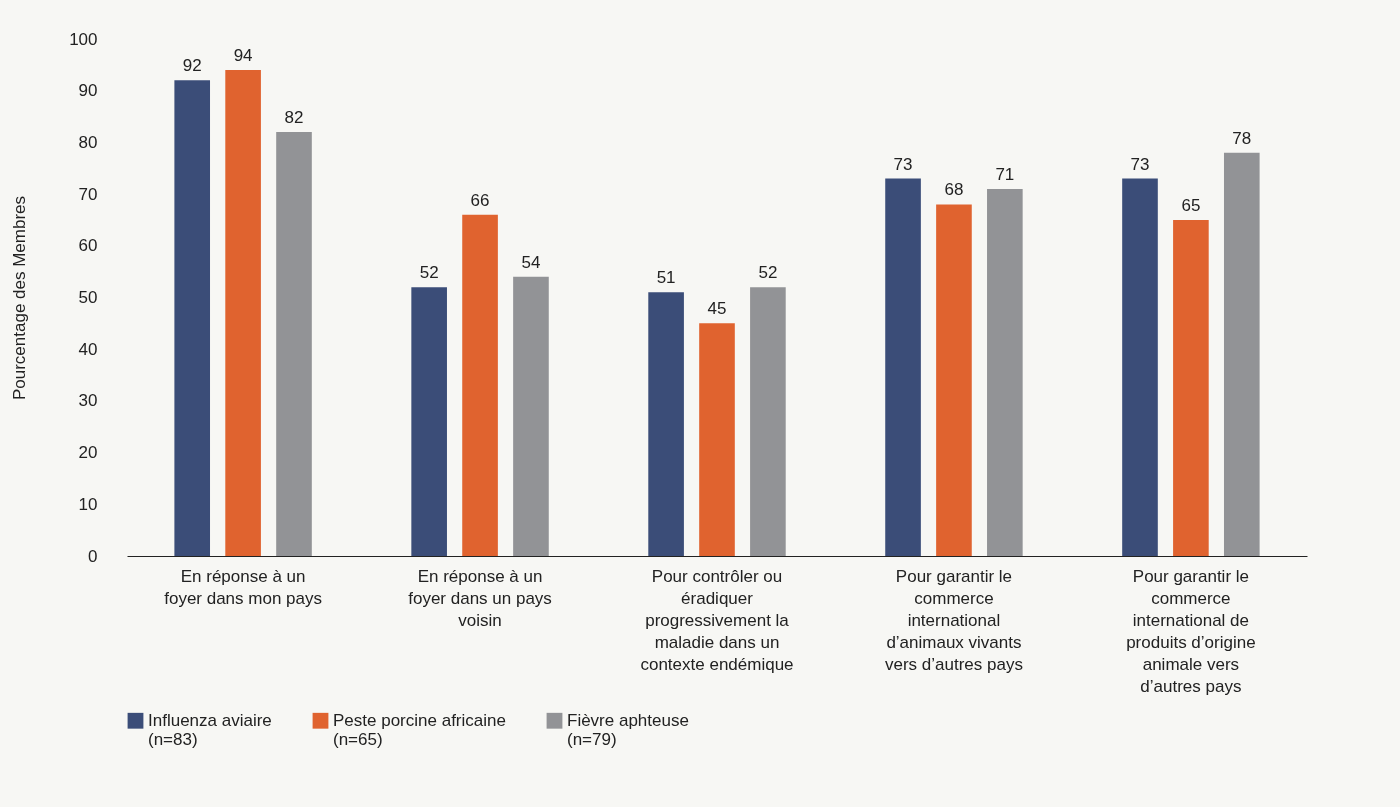 The height and width of the screenshot is (807, 1400). I want to click on x-tick-label: Pour garantir le commerce international de produits d’origine animale vers d’autres pays, so click(1191, 631).